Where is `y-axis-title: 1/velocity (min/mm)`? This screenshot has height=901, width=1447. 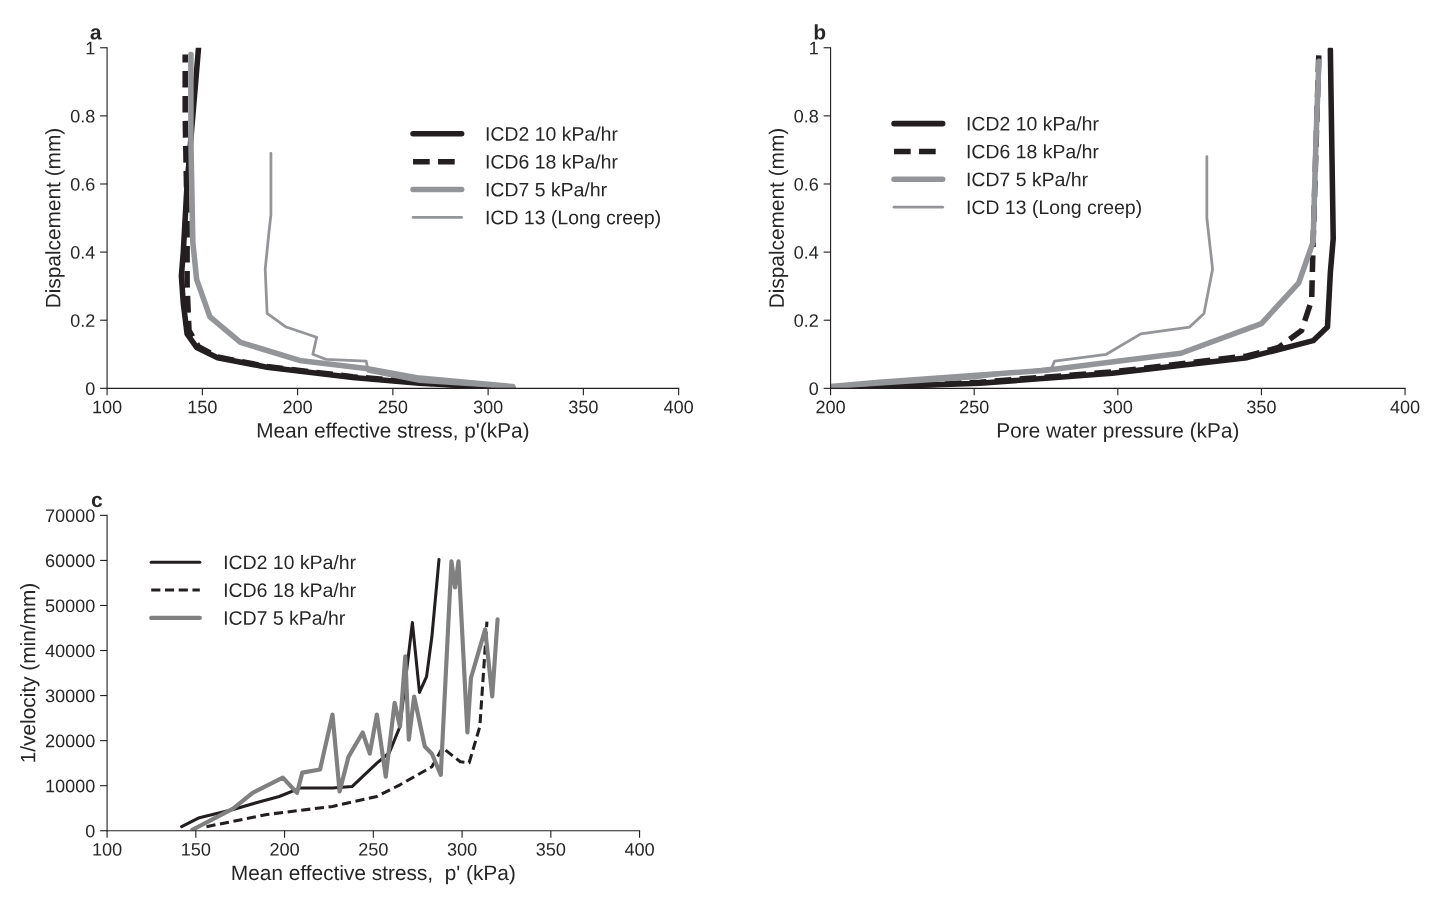 y-axis-title: 1/velocity (min/mm) is located at coordinates (30, 673).